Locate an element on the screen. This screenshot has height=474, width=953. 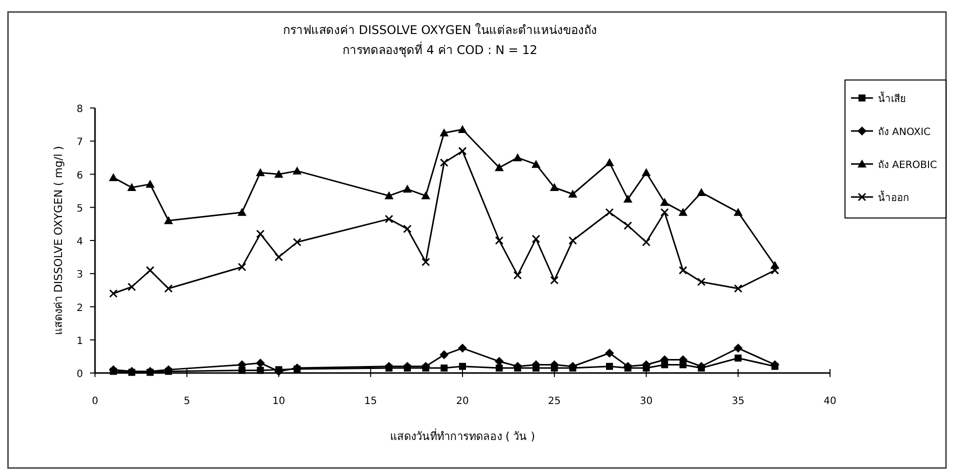
legend-label: น้ำเสีย is located at coordinates (892, 98).